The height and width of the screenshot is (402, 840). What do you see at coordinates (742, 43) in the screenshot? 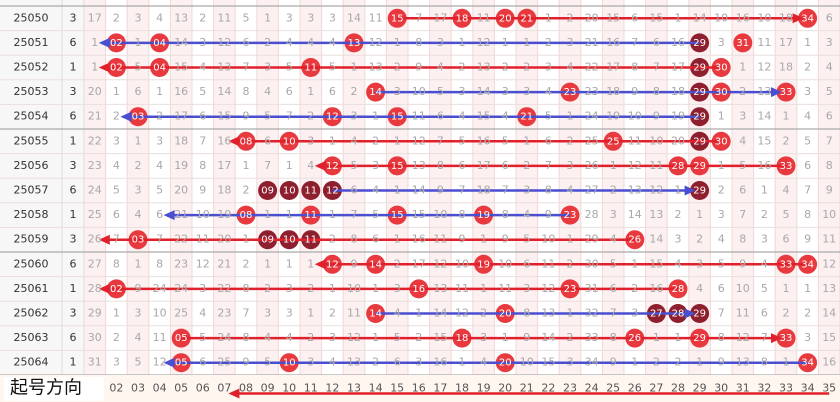
I see `ball-number: 31` at bounding box center [742, 43].